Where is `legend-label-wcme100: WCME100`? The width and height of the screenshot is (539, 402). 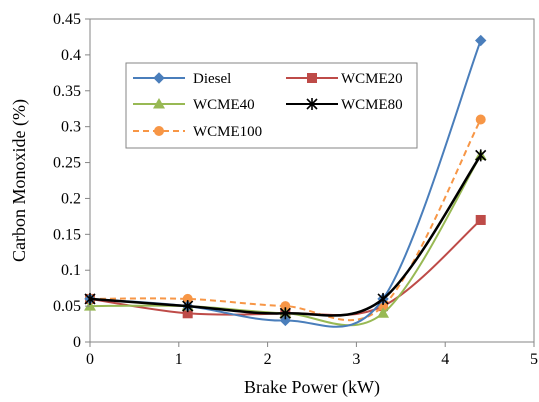 legend-label-wcme100: WCME100 is located at coordinates (227, 132).